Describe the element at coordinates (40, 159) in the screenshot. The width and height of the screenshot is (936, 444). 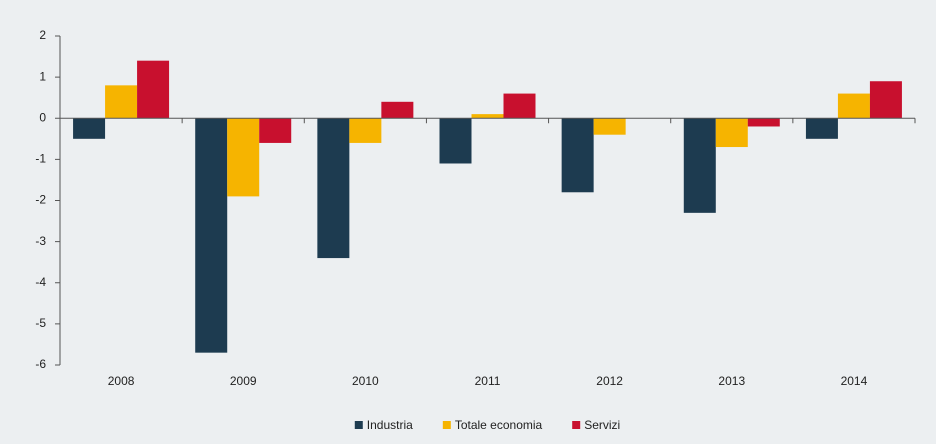
I see `y-tick-label: -1` at that location.